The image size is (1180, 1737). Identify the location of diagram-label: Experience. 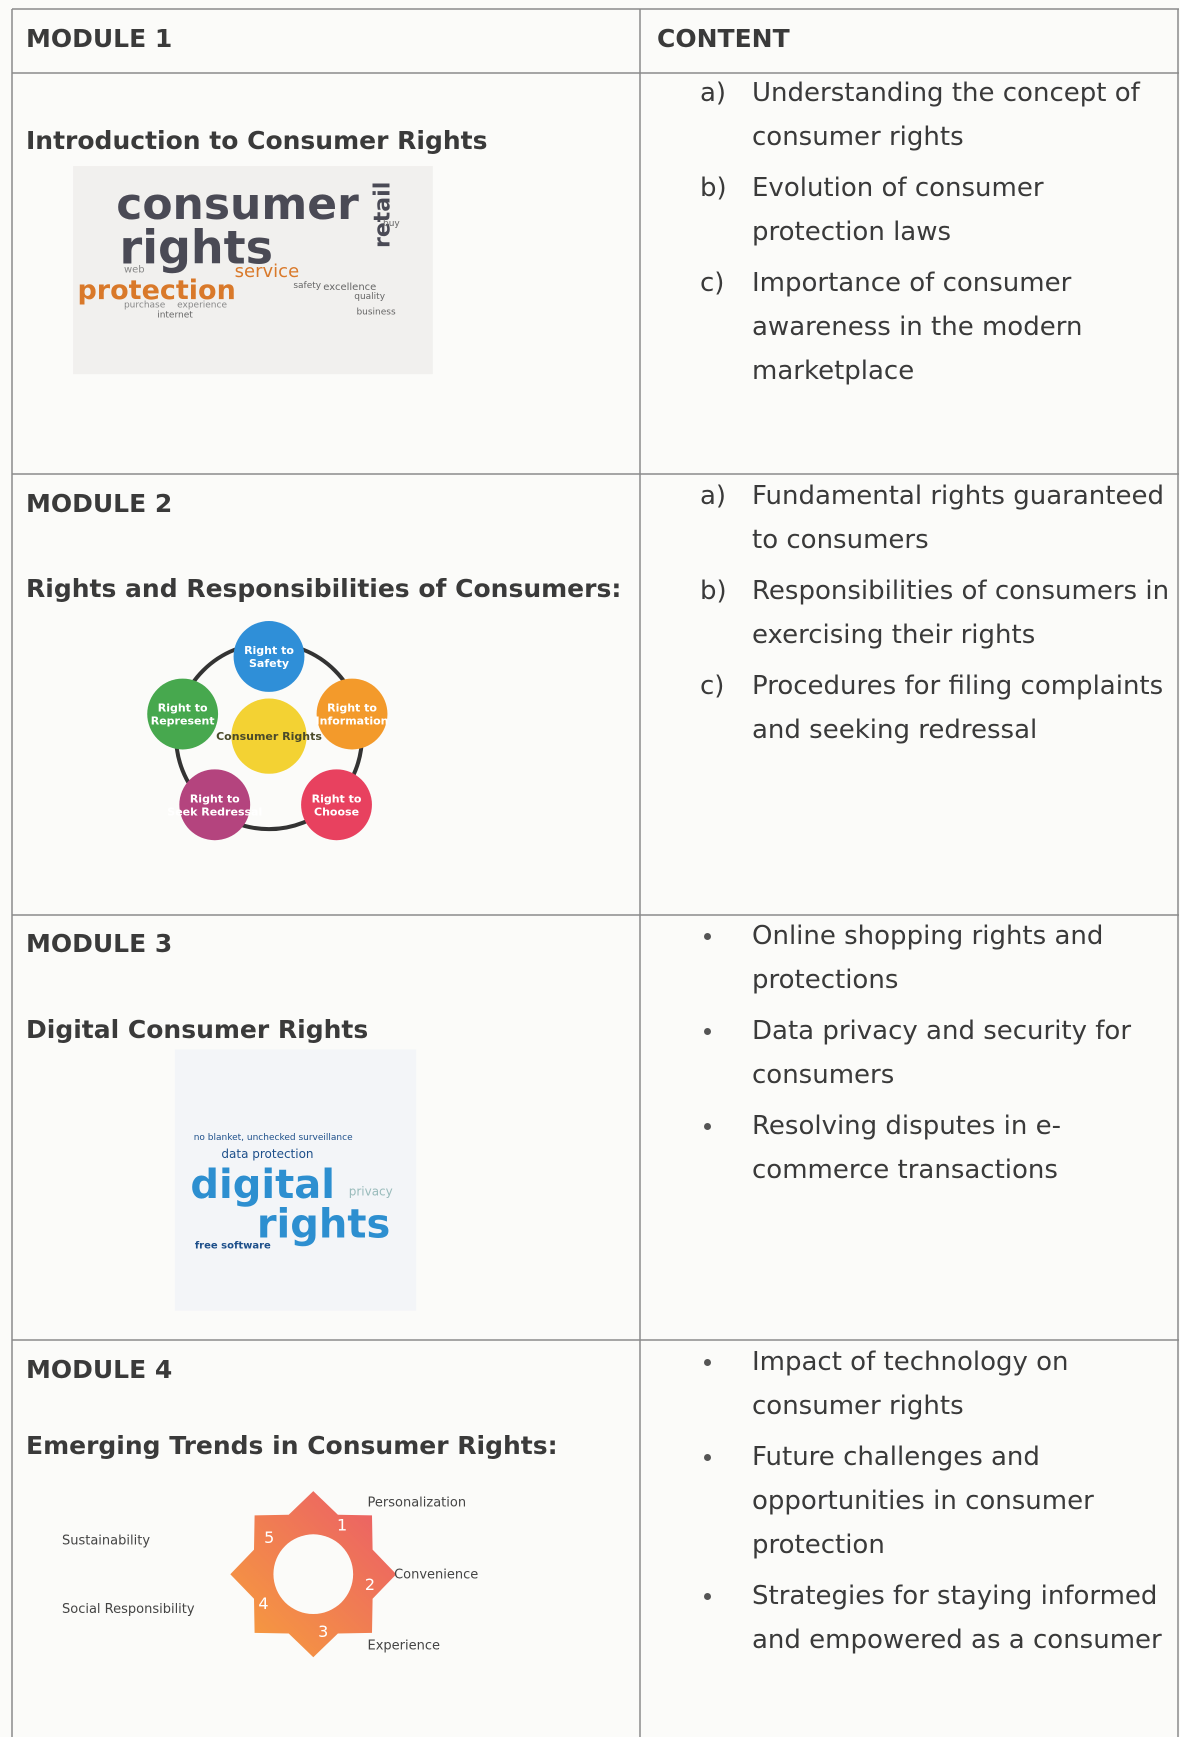
(404, 1645).